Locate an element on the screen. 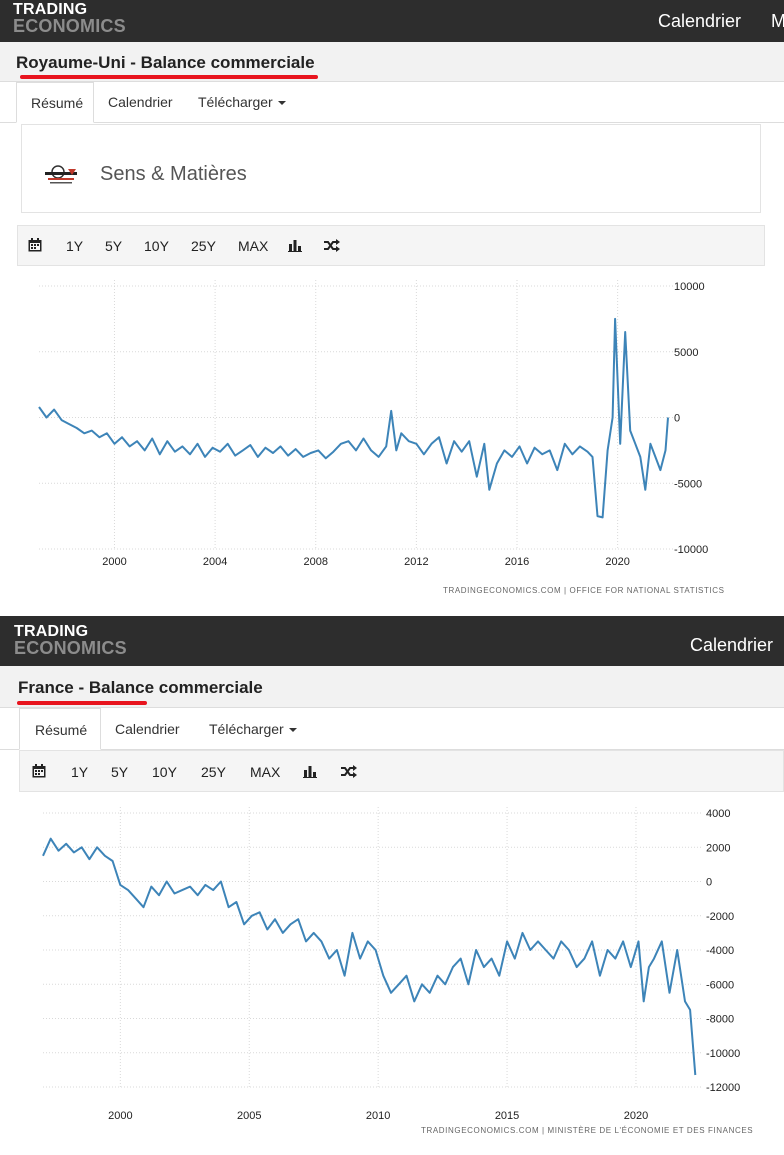  y-tick-label: 10000 is located at coordinates (689, 287).